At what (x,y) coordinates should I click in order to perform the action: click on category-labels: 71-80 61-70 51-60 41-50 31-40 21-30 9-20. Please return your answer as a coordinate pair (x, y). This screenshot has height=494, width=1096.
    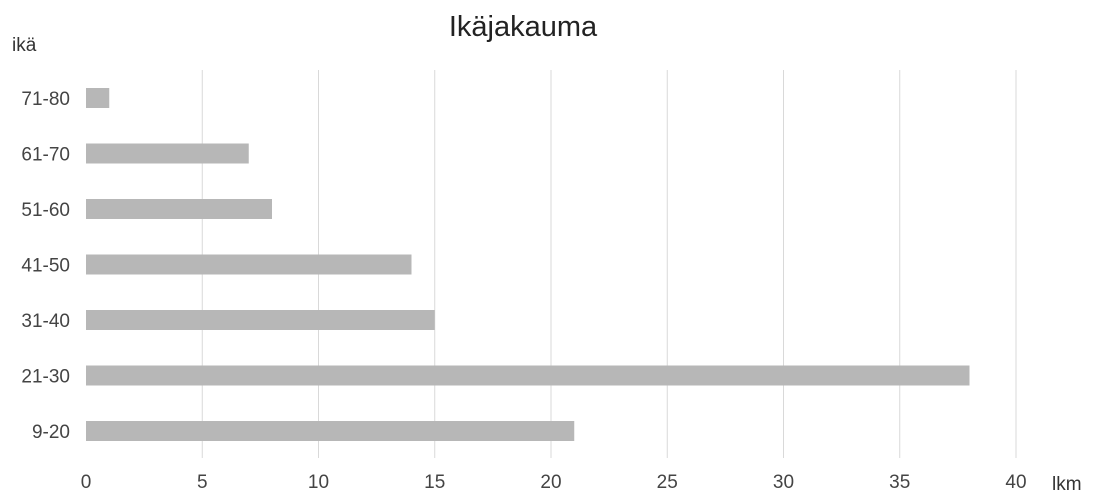
    Looking at the image, I should click on (45, 266).